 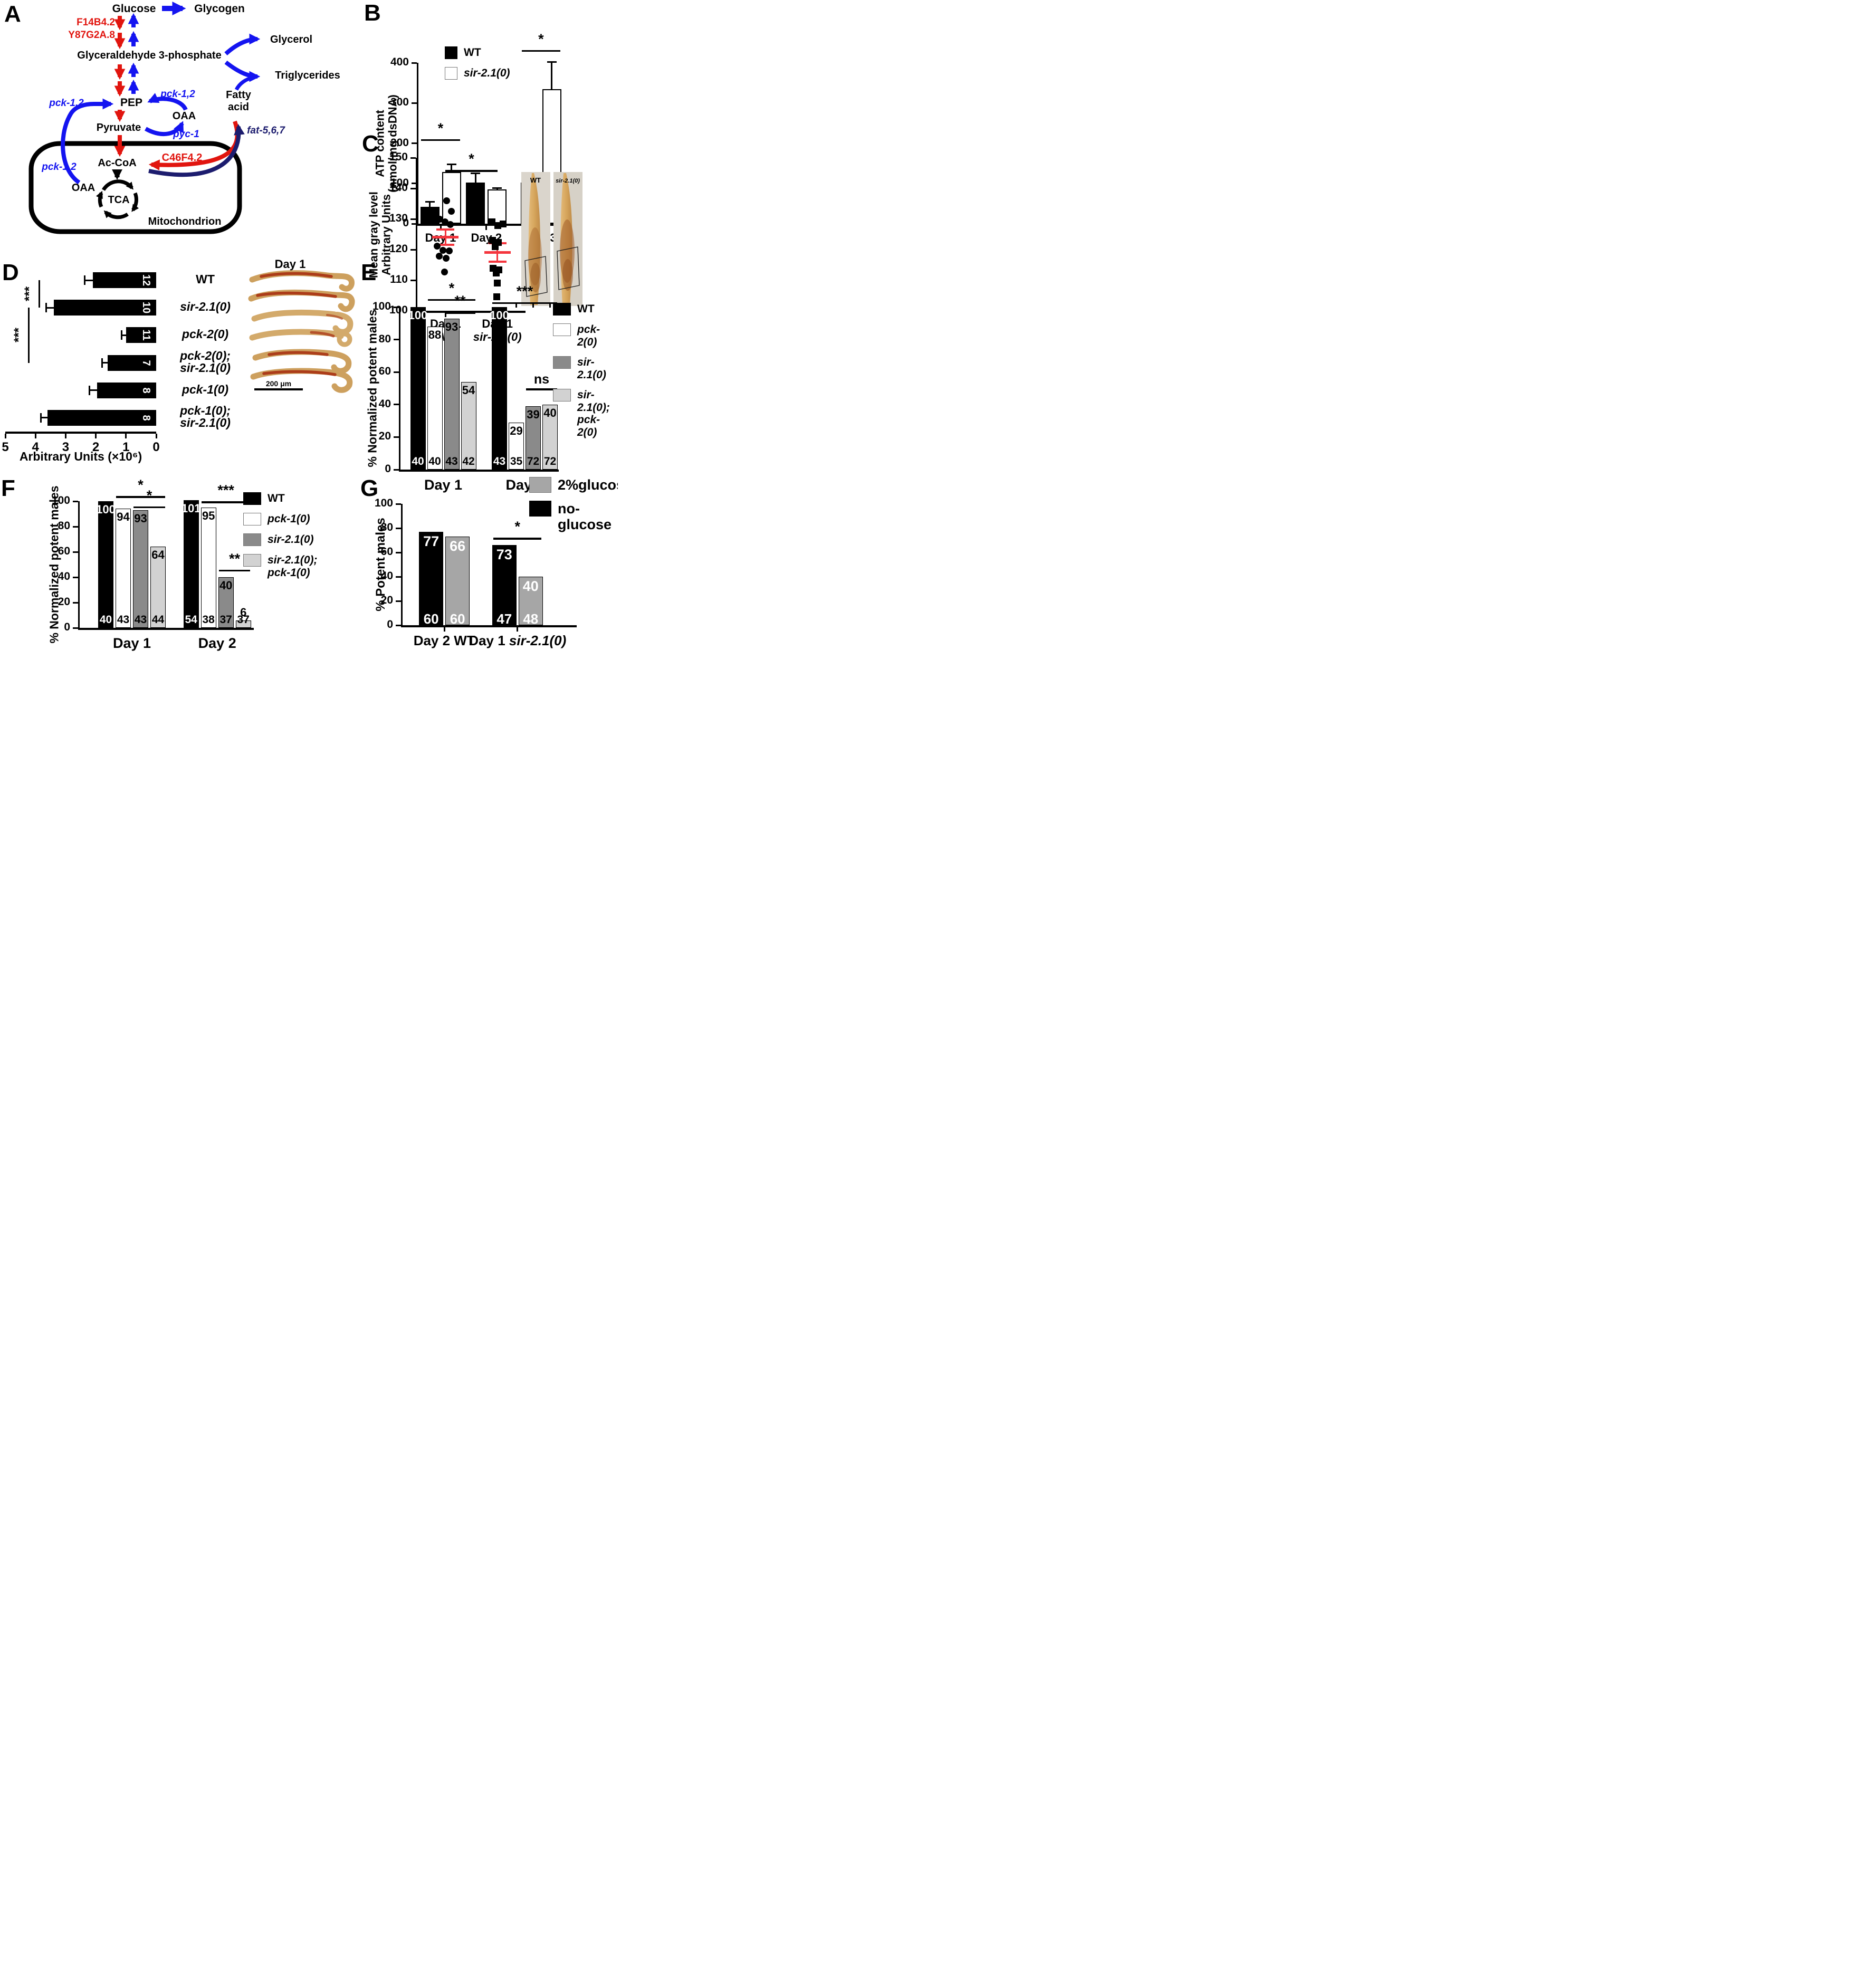 I want to click on bar-sir-2.1(0);pck-2(0), so click(x=468, y=425).